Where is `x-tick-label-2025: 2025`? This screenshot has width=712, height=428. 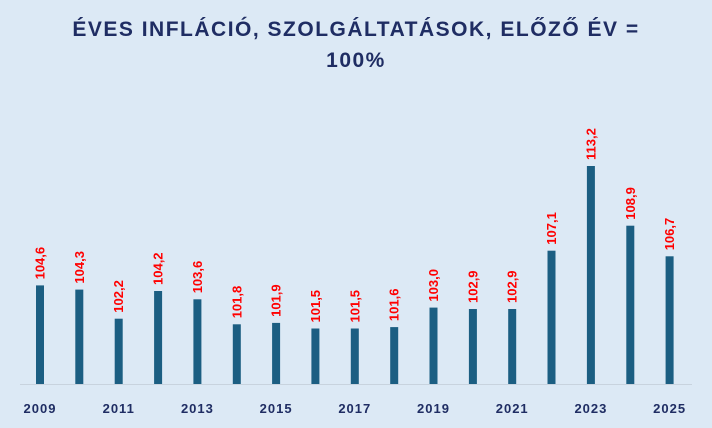
x-tick-label-2025: 2025 is located at coordinates (669, 408).